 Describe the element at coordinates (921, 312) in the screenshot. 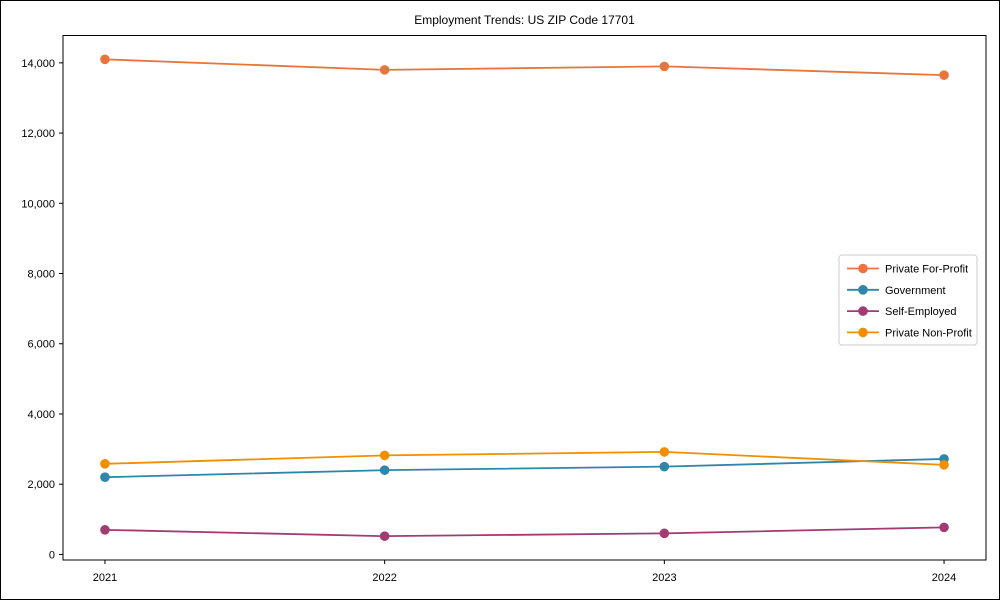

I see `legend-label-self-employed: Self-Employed` at that location.